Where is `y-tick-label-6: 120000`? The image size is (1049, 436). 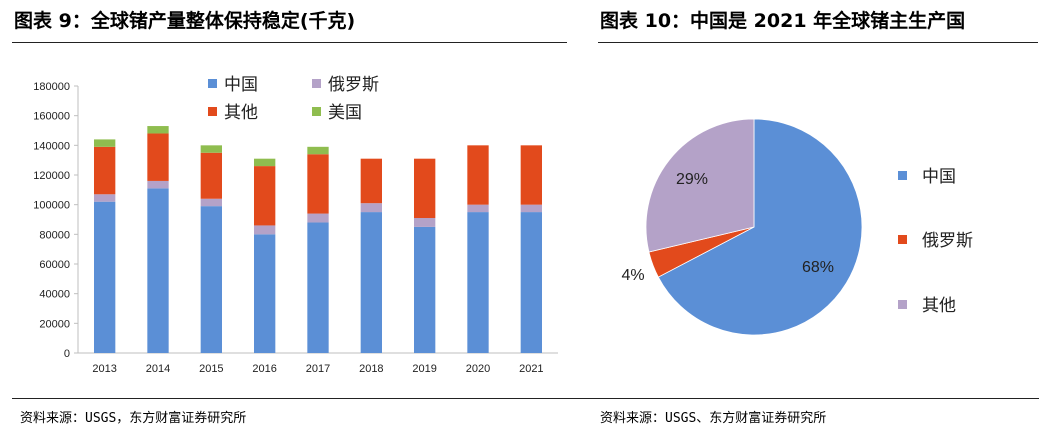 y-tick-label-6: 120000 is located at coordinates (51, 176).